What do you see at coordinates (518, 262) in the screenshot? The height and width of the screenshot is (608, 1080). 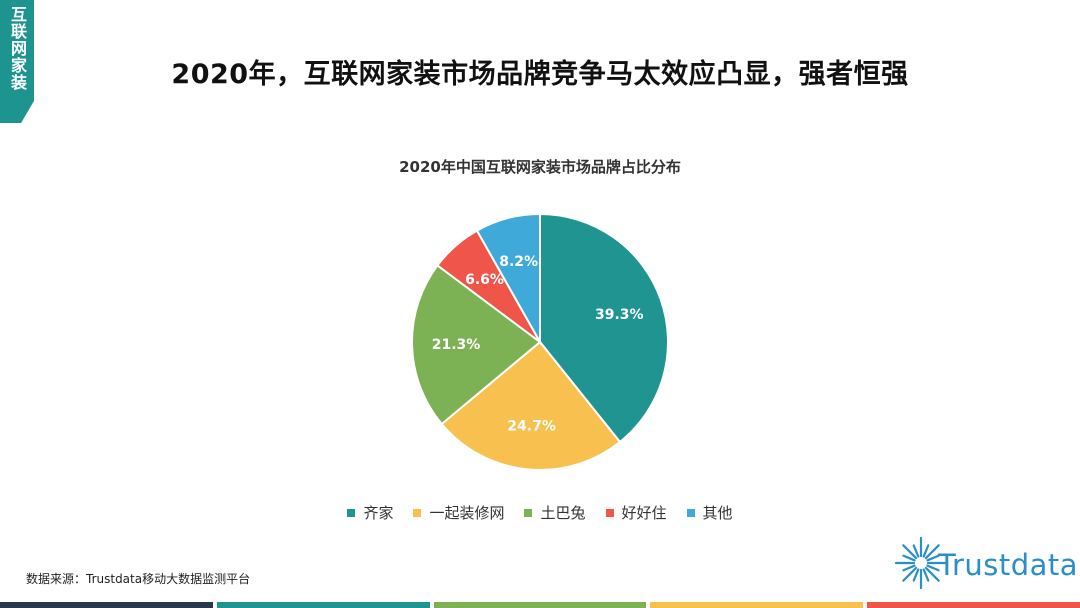 I see `slice-data-label-4: 8.2%` at bounding box center [518, 262].